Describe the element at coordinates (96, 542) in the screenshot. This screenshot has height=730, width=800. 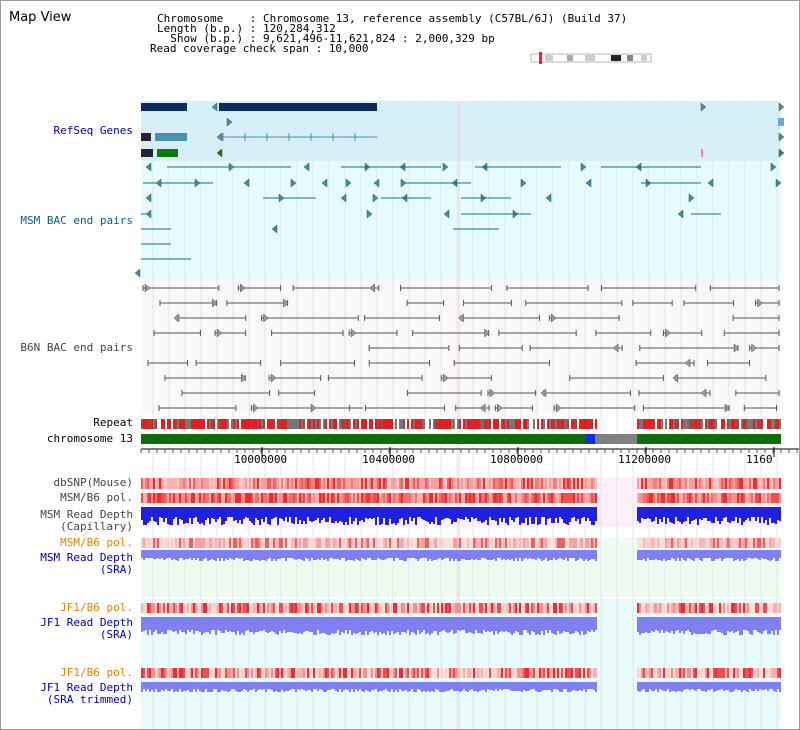
I see `track-label-msm-b6-pol-sra: MSM/B6 pol.` at that location.